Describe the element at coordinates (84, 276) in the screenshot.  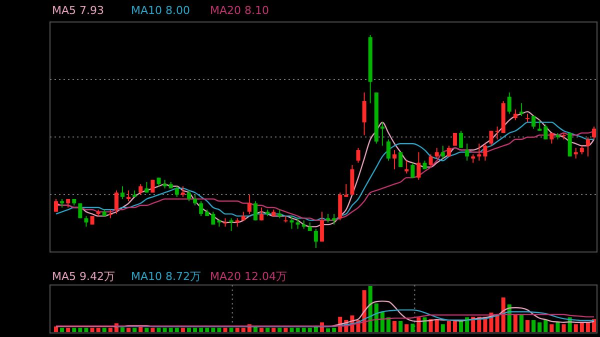
I see `text: MA5 9.42万` at that location.